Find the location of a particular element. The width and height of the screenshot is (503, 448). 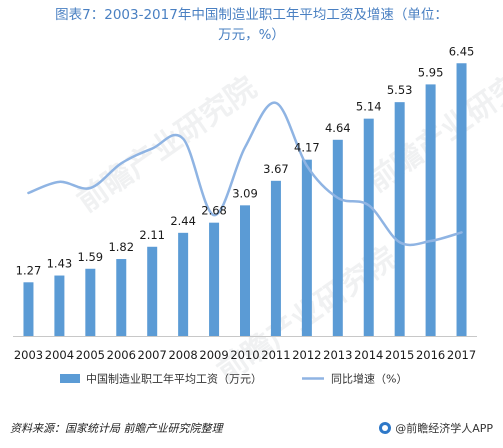

legend-label-bar: 中国制造业职工年平均工资（万元） is located at coordinates (174, 379).